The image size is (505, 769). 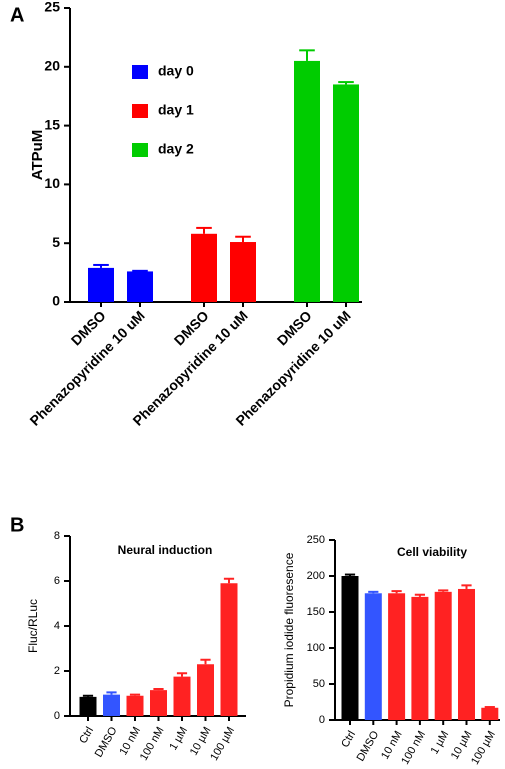 What do you see at coordinates (33, 626) in the screenshot?
I see `y-axis-label: Fluc/RLuc` at bounding box center [33, 626].